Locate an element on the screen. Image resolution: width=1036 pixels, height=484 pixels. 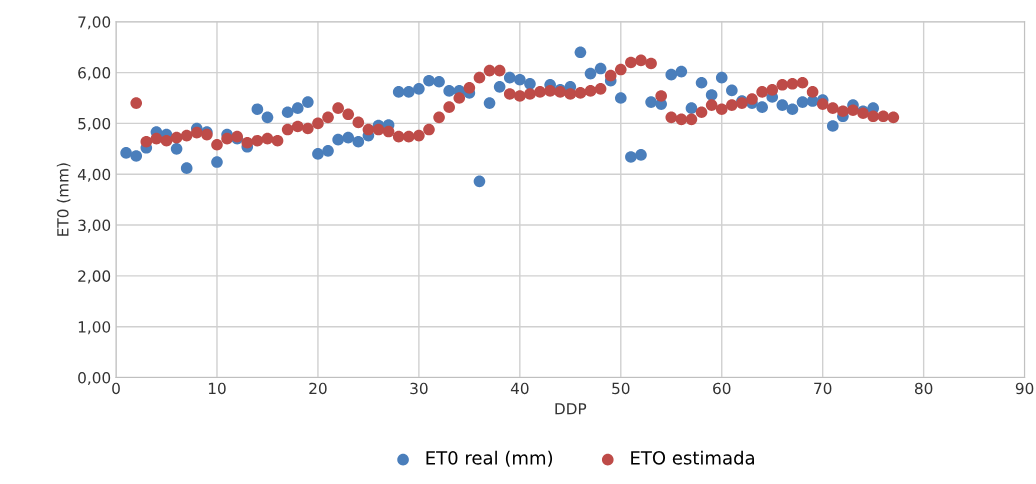
y-tick-label: 0,00 is located at coordinates (94, 378).